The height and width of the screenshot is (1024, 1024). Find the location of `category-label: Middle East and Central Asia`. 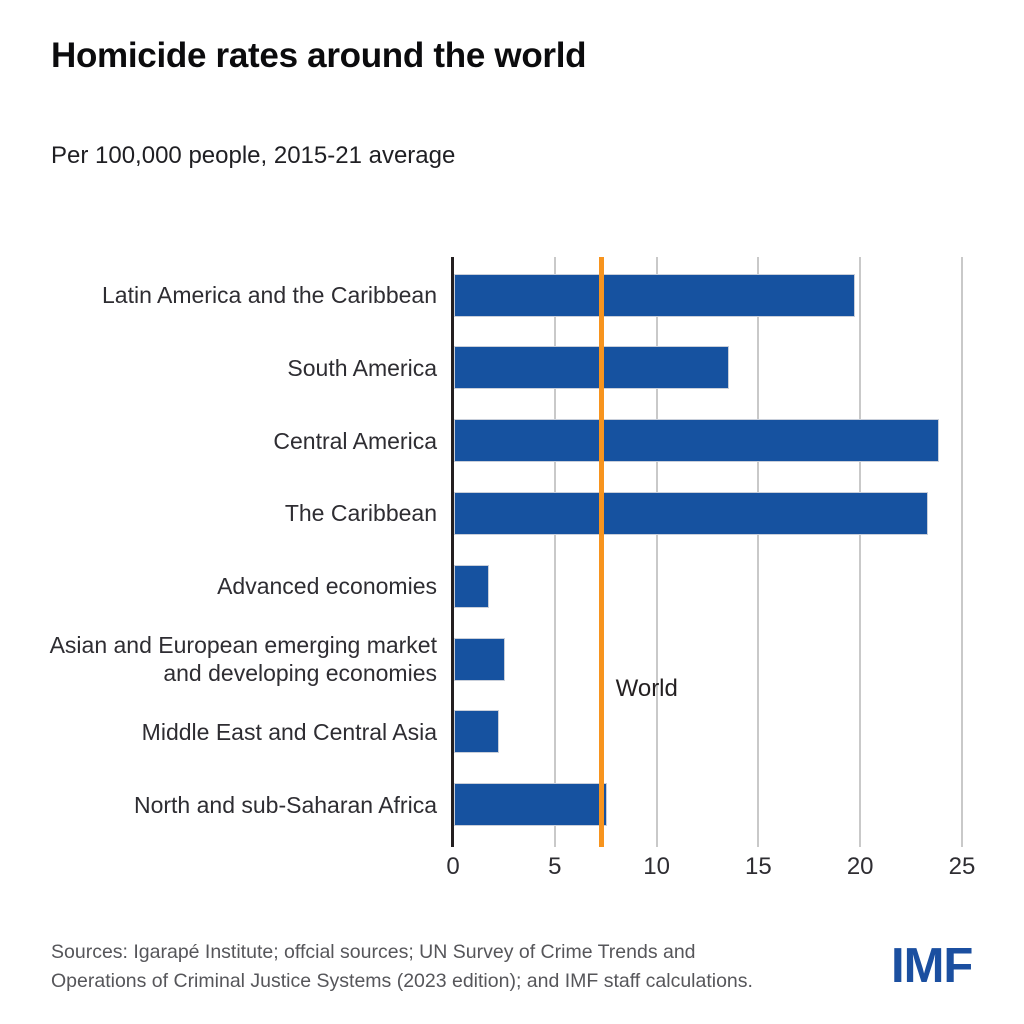

category-label: Middle East and Central Asia is located at coordinates (289, 731).